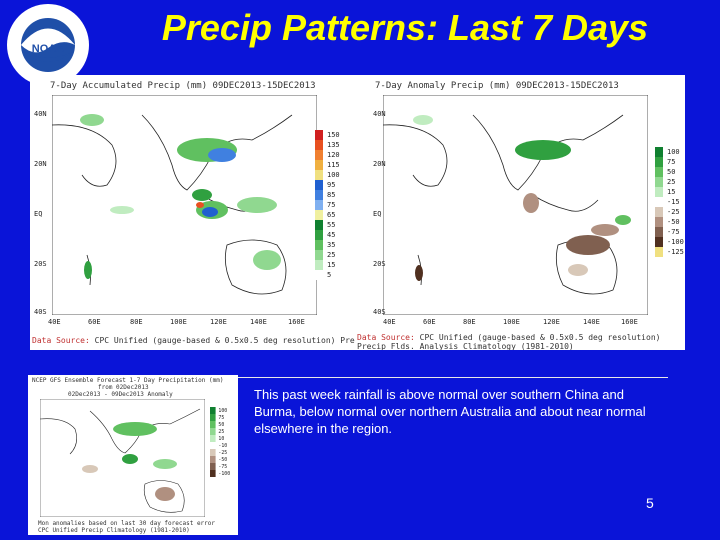 The image size is (720, 540). Describe the element at coordinates (329, 275) in the screenshot. I see `legend-label: 5` at that location.